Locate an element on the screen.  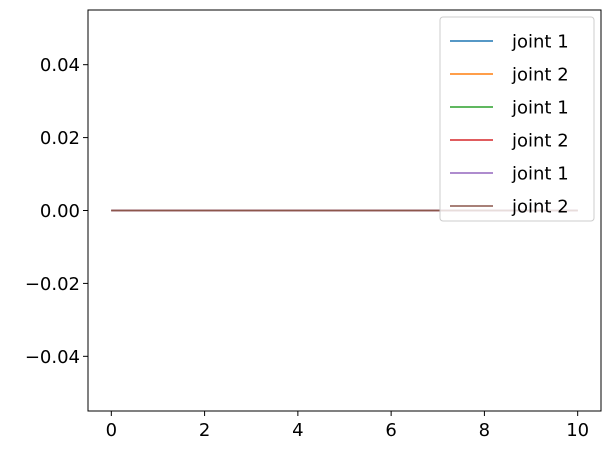
y-tick-label: 0.00 is located at coordinates (60, 211).